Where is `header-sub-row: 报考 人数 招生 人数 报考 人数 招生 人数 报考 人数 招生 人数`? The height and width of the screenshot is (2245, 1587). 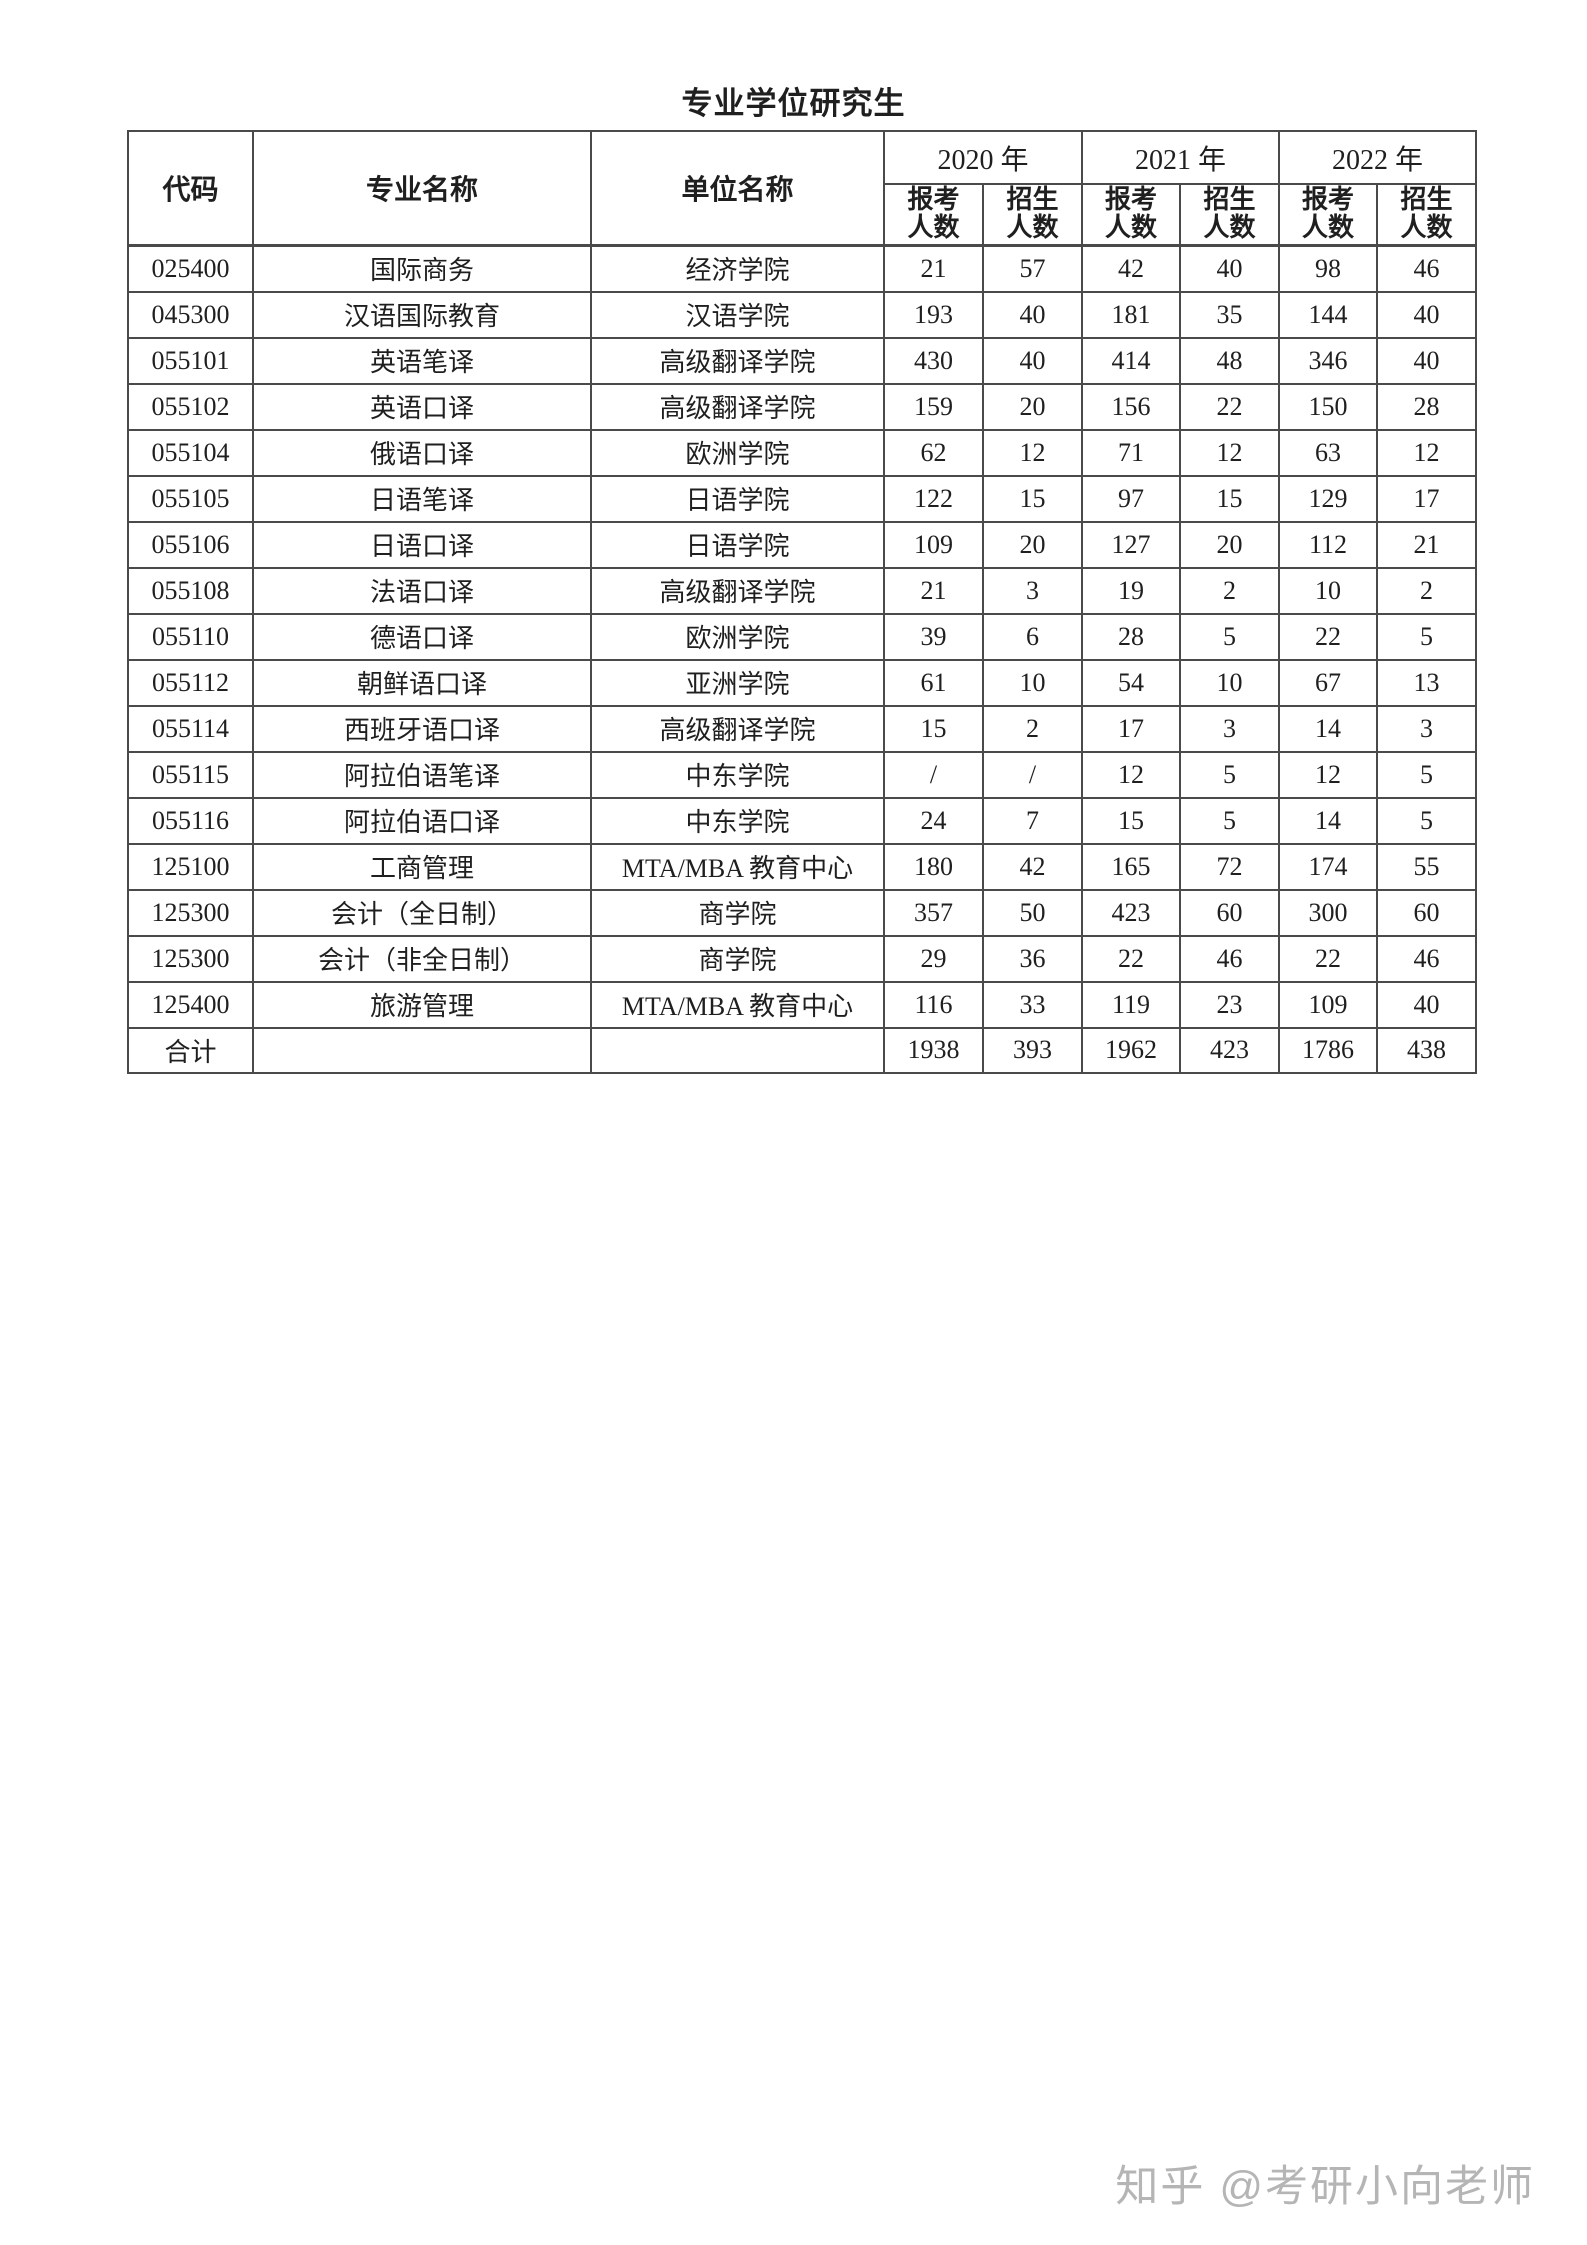
header-sub-row: 报考 人数 招生 人数 报考 人数 招生 人数 报考 人数 招生 人数 is located at coordinates (803, 214).